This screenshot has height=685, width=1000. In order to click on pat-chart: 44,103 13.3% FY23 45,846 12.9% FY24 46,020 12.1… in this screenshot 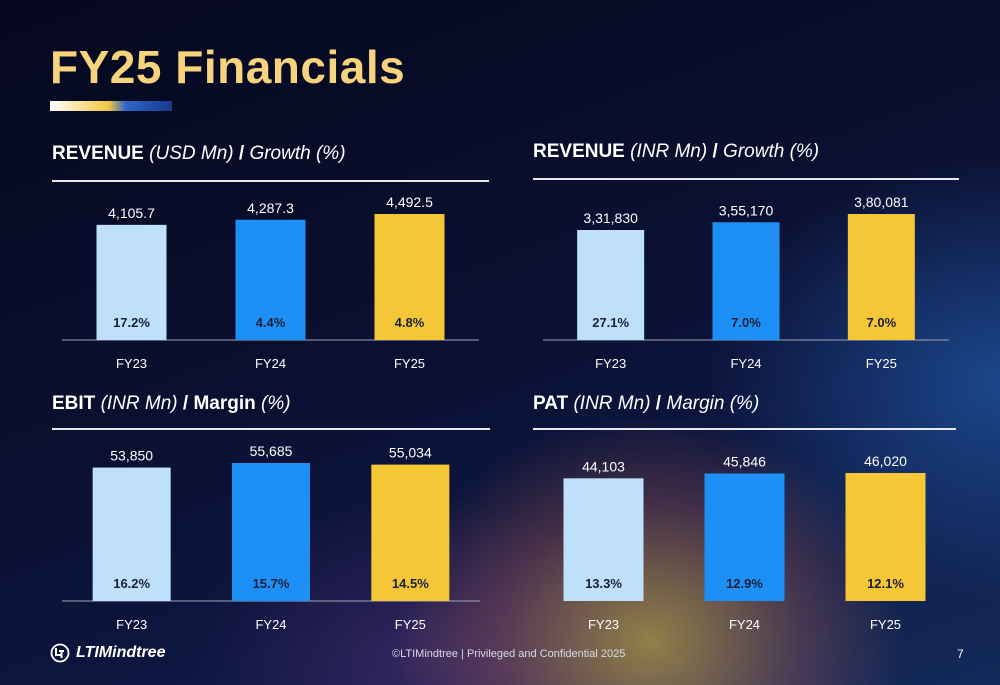, I will do `click(744, 542)`.